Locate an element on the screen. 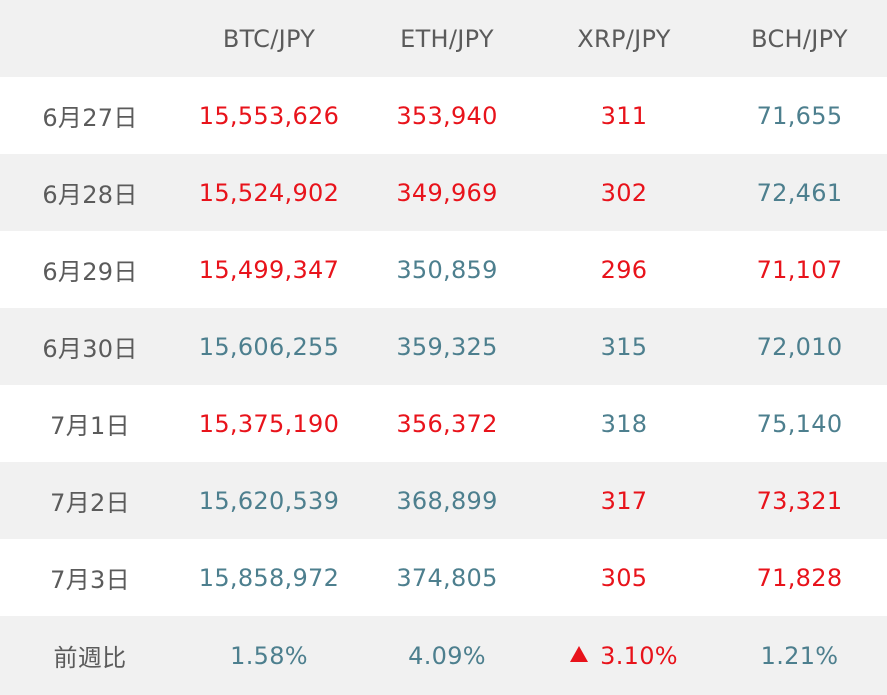  btc-price-cell: 15,524,902 is located at coordinates (269, 192).